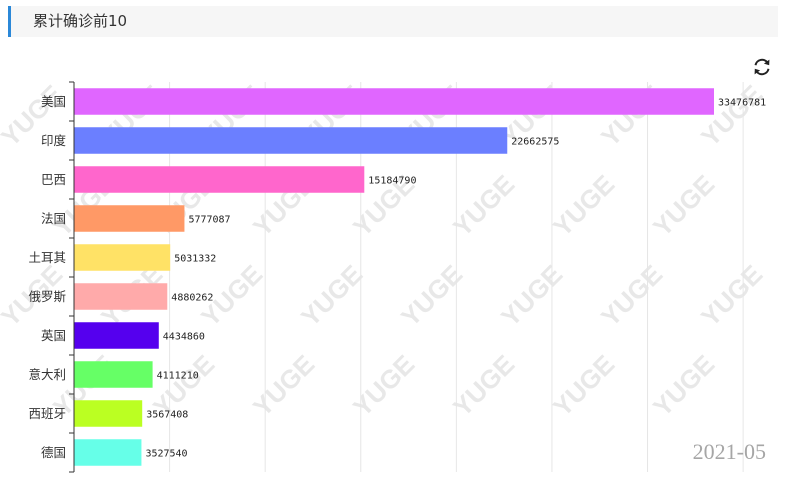  Describe the element at coordinates (742, 103) in the screenshot. I see `bar-value-label: 33476781` at that location.